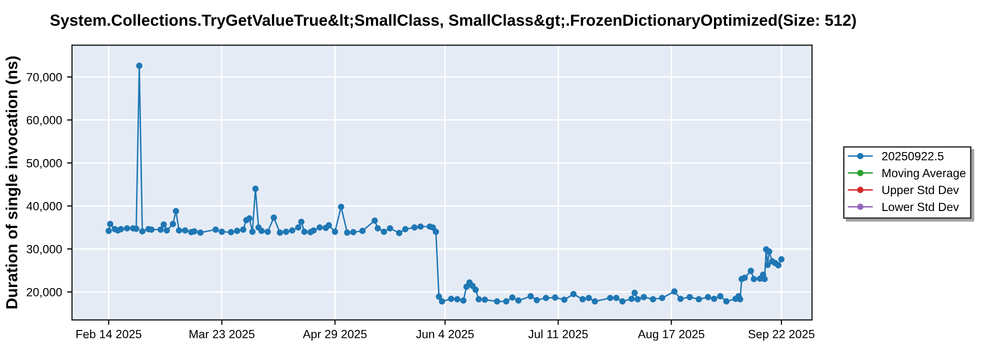 The width and height of the screenshot is (1000, 350). Describe the element at coordinates (913, 156) in the screenshot. I see `legend-label: 20250922.5` at that location.